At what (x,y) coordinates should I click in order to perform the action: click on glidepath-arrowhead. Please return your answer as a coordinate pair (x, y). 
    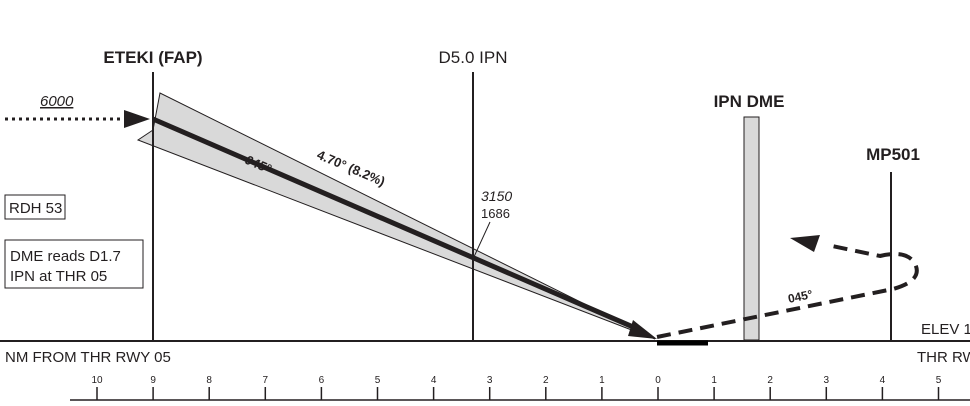
    Looking at the image, I should click on (642, 329).